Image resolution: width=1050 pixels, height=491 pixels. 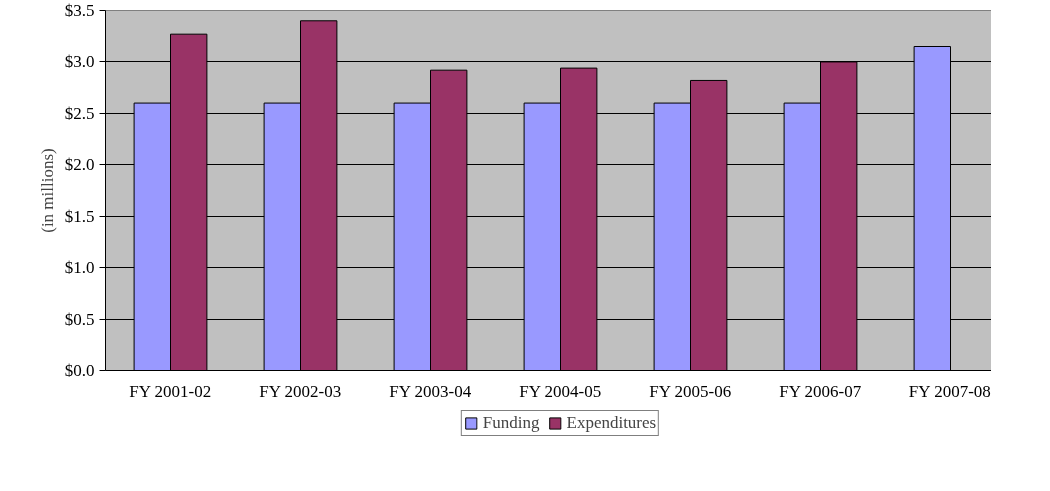 I want to click on legend-label: Expenditures, so click(x=611, y=423).